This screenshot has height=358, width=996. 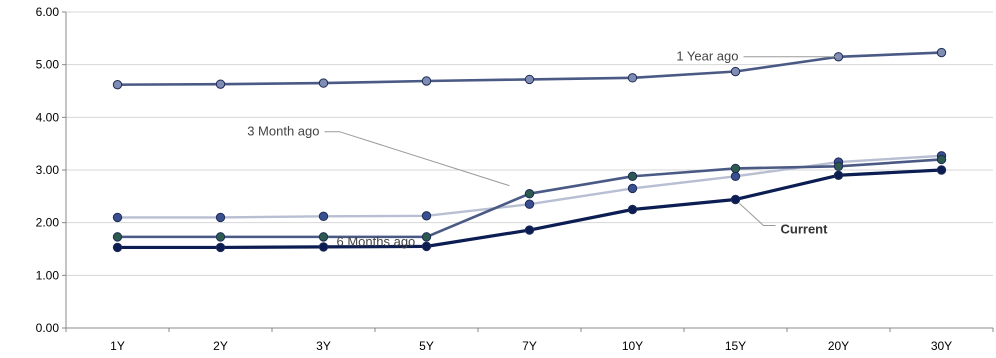 I want to click on y-tick-label: 6.00, so click(x=48, y=12).